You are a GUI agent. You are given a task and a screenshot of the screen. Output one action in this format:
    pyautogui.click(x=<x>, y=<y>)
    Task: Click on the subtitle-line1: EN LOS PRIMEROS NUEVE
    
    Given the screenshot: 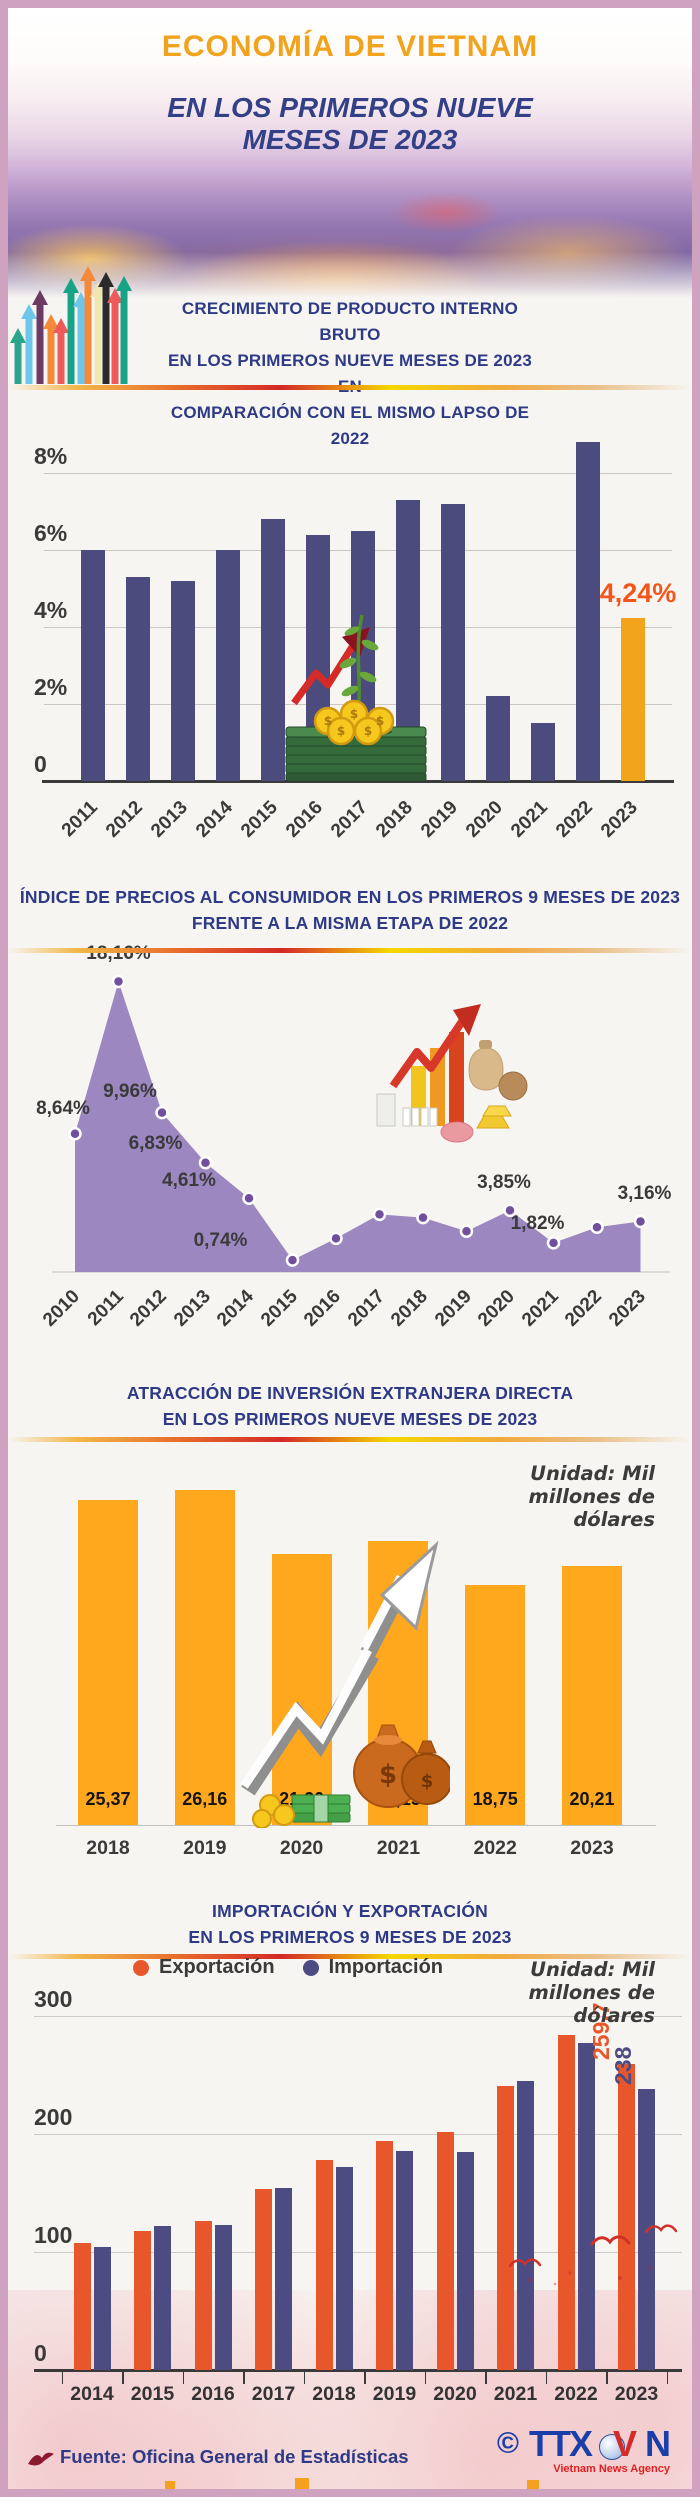 What is the action you would take?
    pyautogui.click(x=350, y=107)
    